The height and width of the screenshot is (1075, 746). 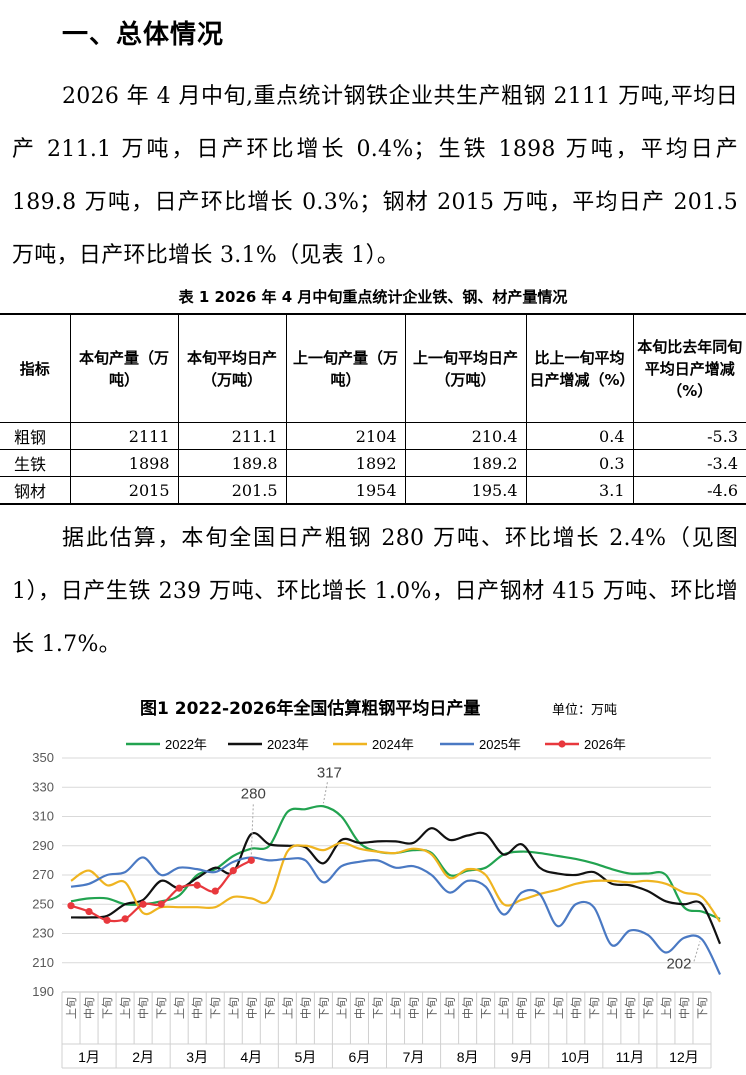 I want to click on legend-label: 2026年, so click(x=605, y=744).